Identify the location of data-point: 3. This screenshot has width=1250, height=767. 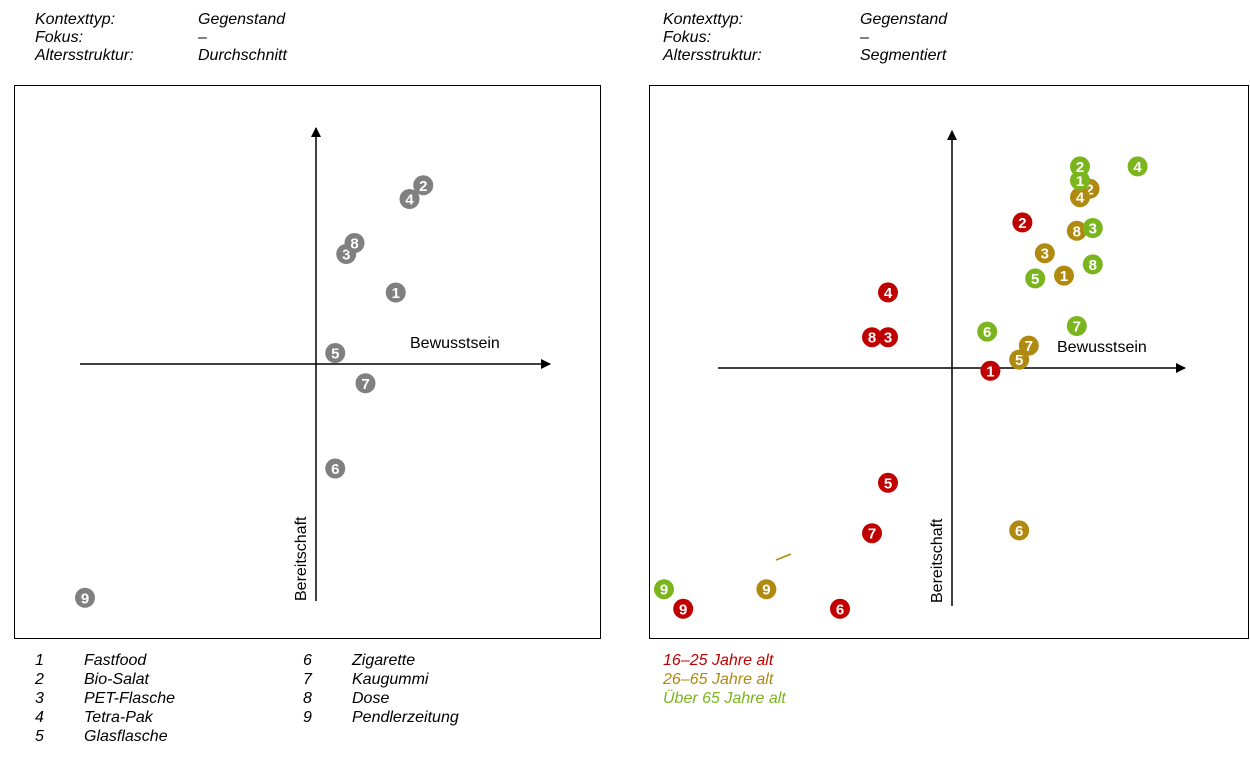
(1092, 228).